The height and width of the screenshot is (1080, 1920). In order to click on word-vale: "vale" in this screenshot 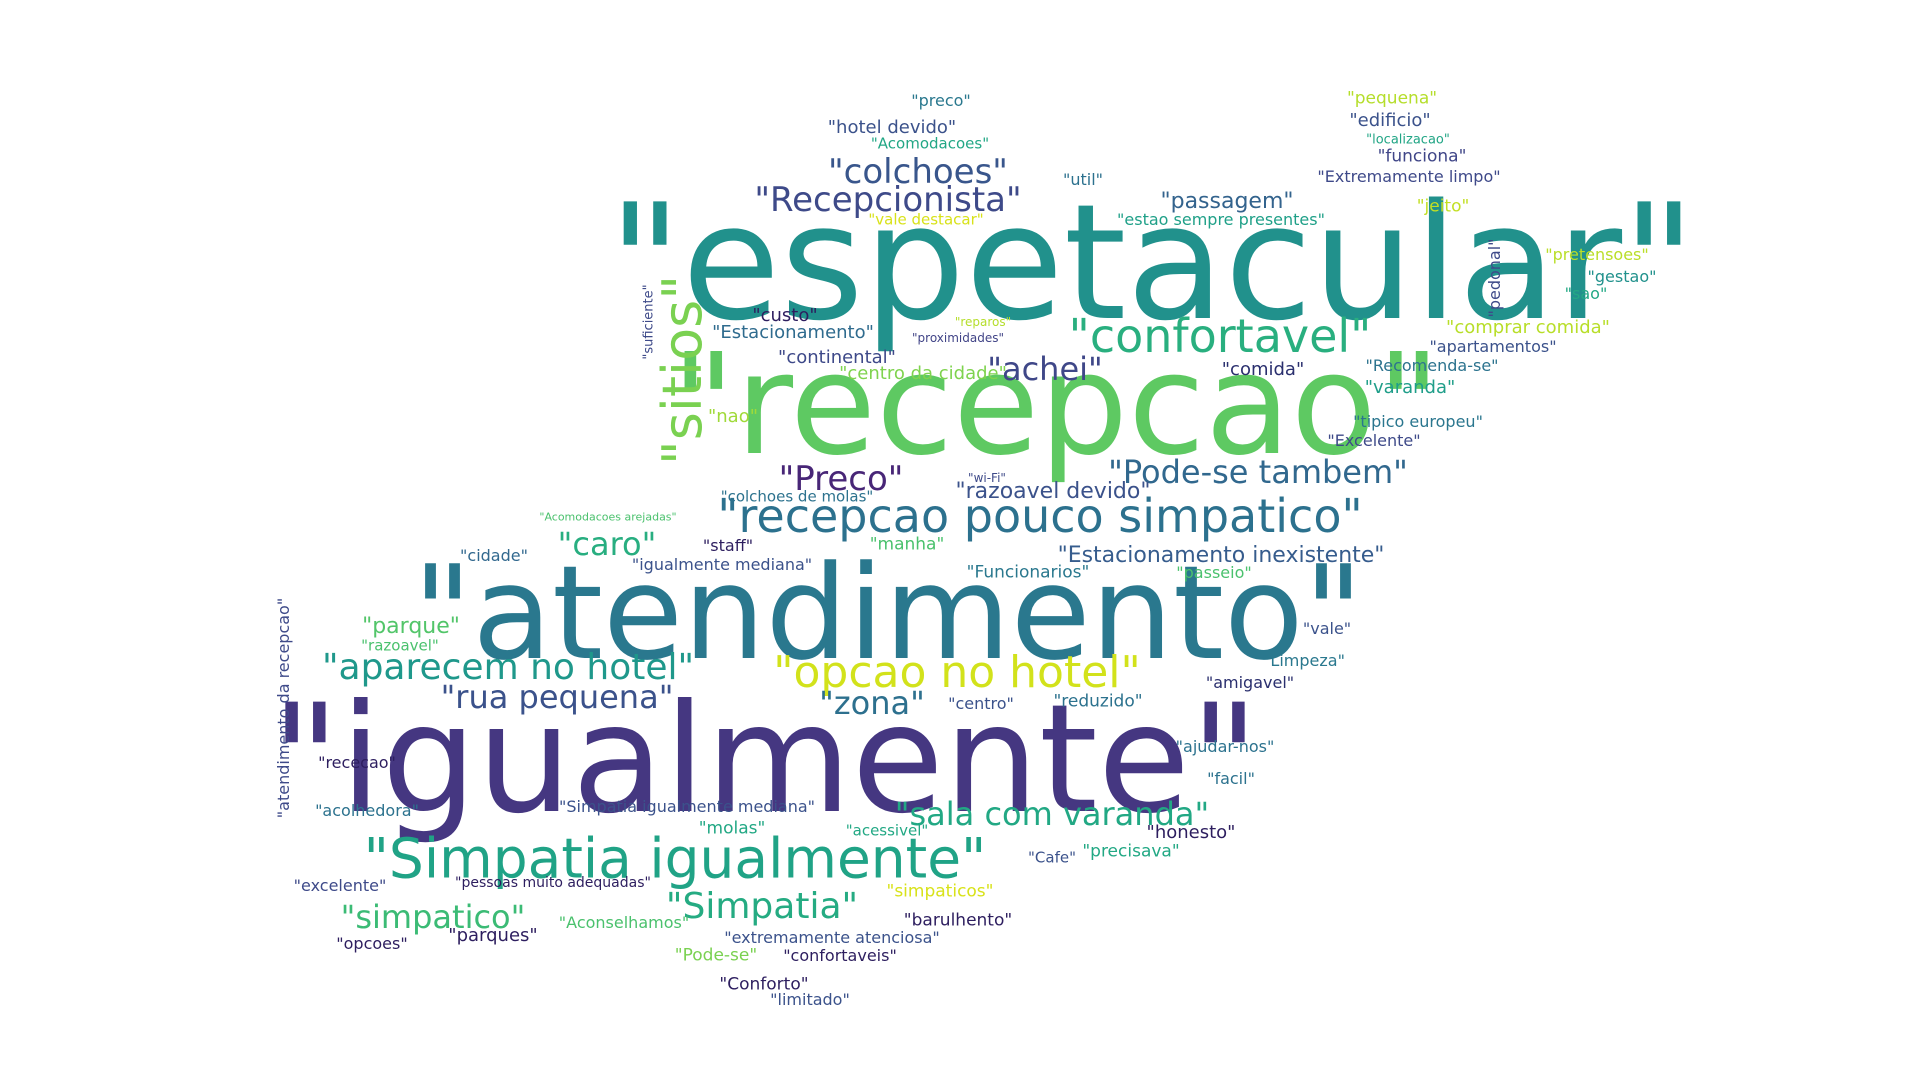, I will do `click(1327, 628)`.